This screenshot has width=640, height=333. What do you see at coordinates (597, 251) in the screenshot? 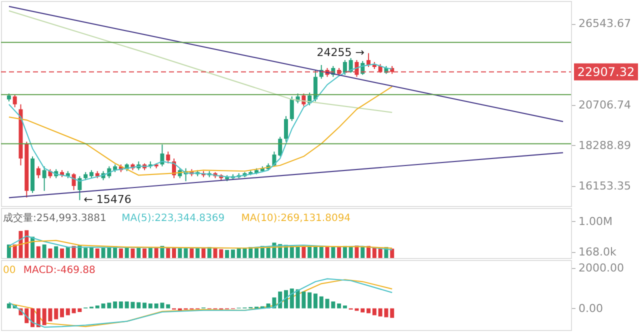
I see `y-tick-label: 168.0k` at bounding box center [597, 251].